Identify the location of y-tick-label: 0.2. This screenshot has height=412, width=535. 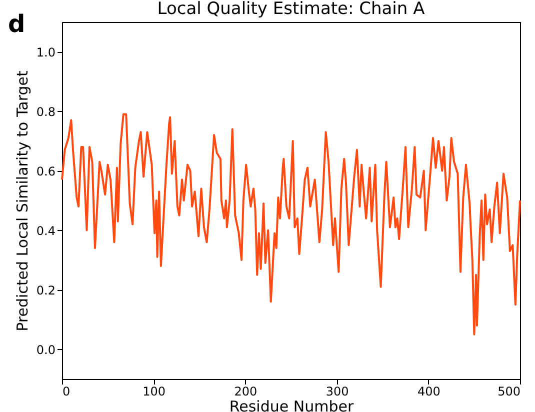
(46, 290).